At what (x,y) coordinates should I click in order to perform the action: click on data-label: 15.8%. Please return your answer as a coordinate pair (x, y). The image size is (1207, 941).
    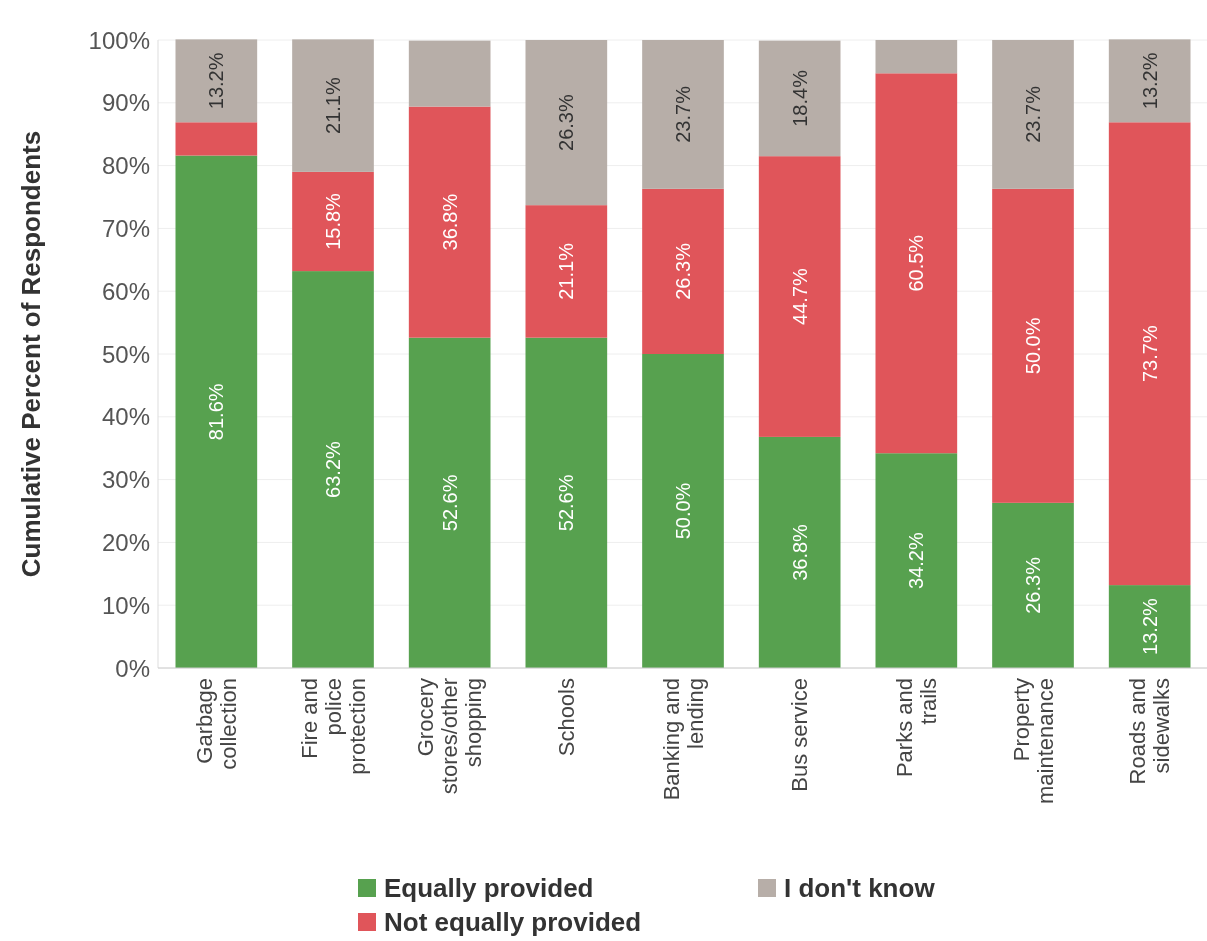
    Looking at the image, I should click on (333, 221).